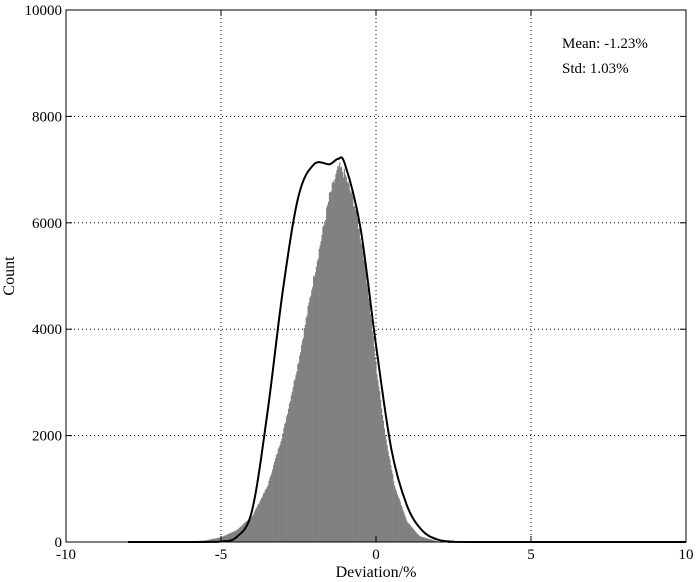 This screenshot has width=700, height=582. Describe the element at coordinates (47, 224) in the screenshot. I see `y-tick-label: 6000` at that location.